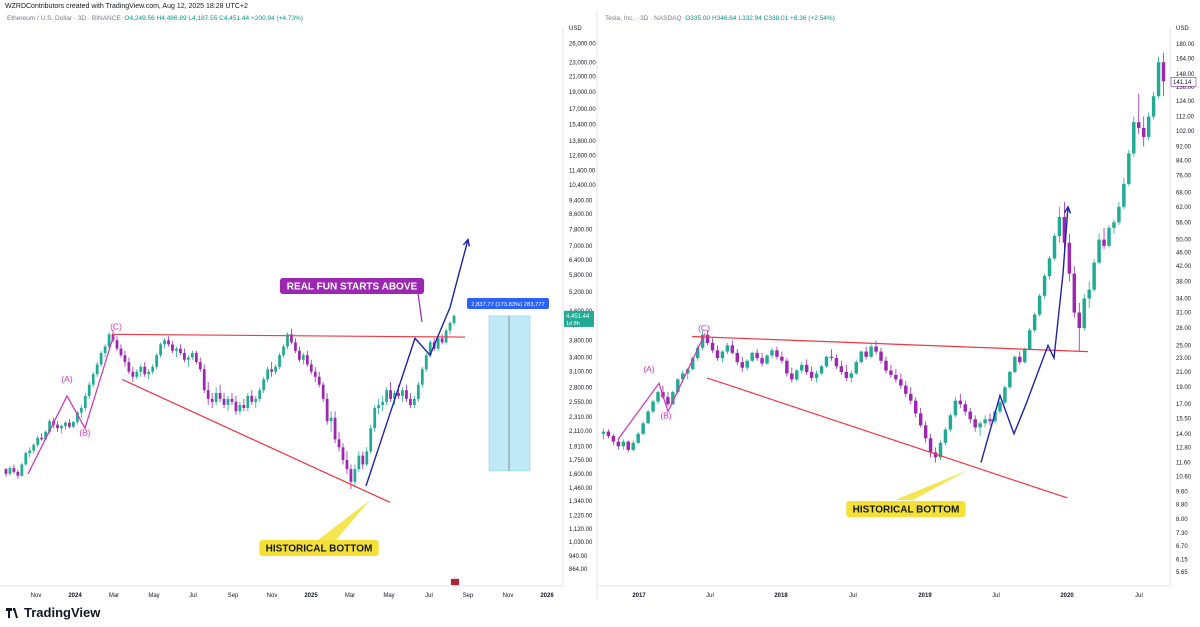 This screenshot has height=627, width=1200. Describe the element at coordinates (581, 543) in the screenshot. I see `g-eth-y-tick-33: 1,030.00` at that location.